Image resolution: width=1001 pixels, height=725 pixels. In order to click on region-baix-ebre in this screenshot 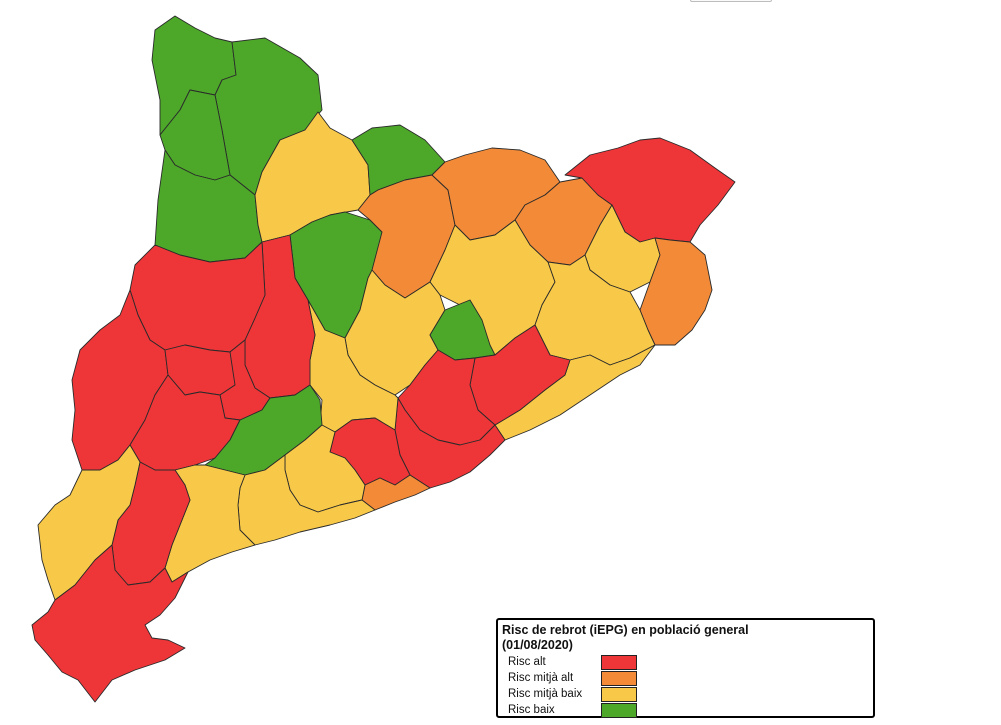, I will do `click(110, 623)`.